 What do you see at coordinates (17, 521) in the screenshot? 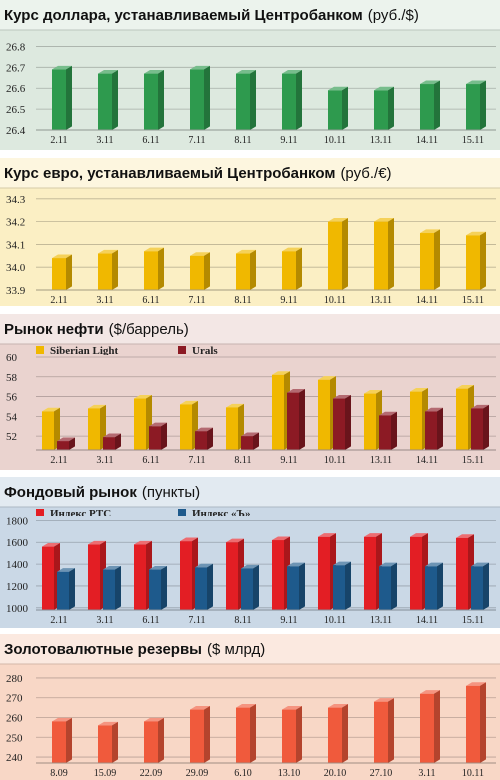
I see `y-tick-label: 1800` at bounding box center [17, 521].